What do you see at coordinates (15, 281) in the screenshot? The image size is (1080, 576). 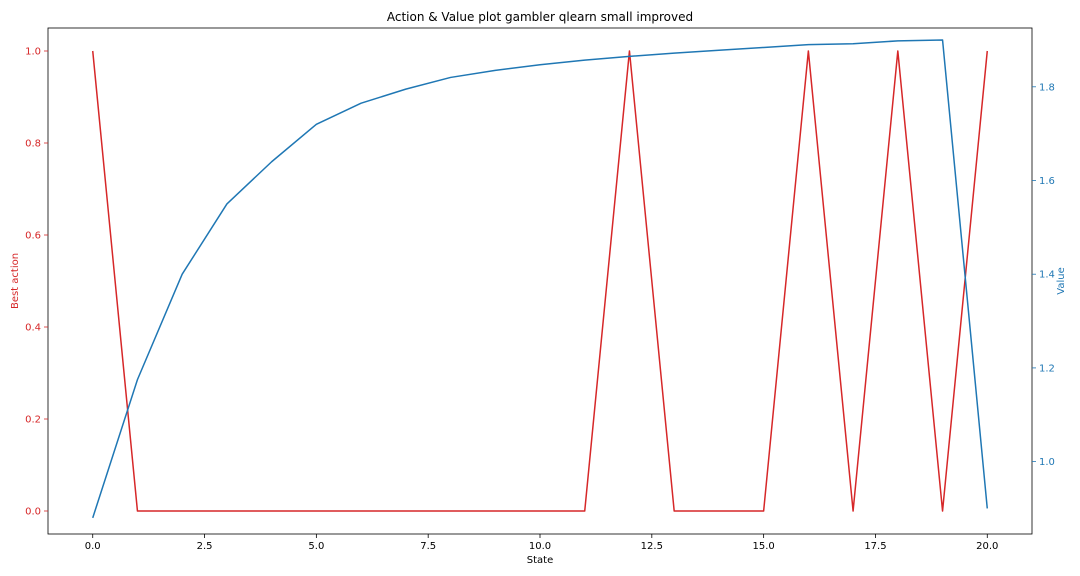 I see `left-y-axis-label: Best action` at bounding box center [15, 281].